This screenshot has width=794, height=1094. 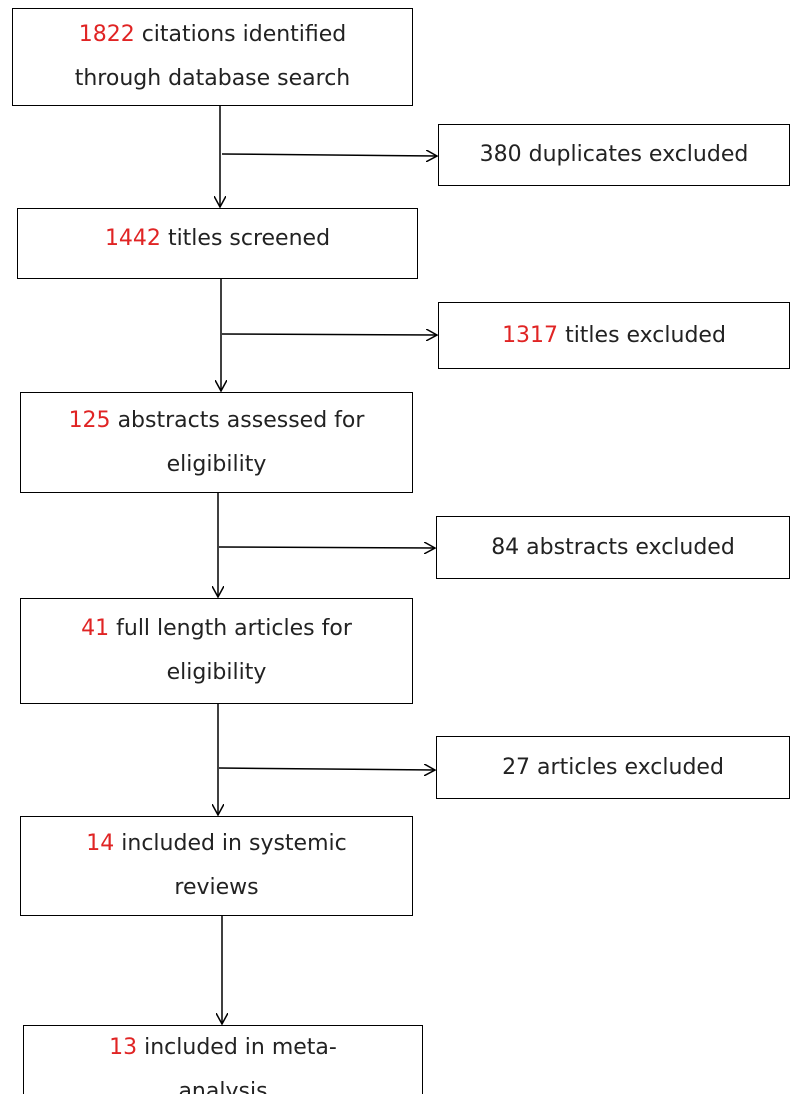 I want to click on step-box: 13 included in meta- analysis, so click(x=223, y=1059).